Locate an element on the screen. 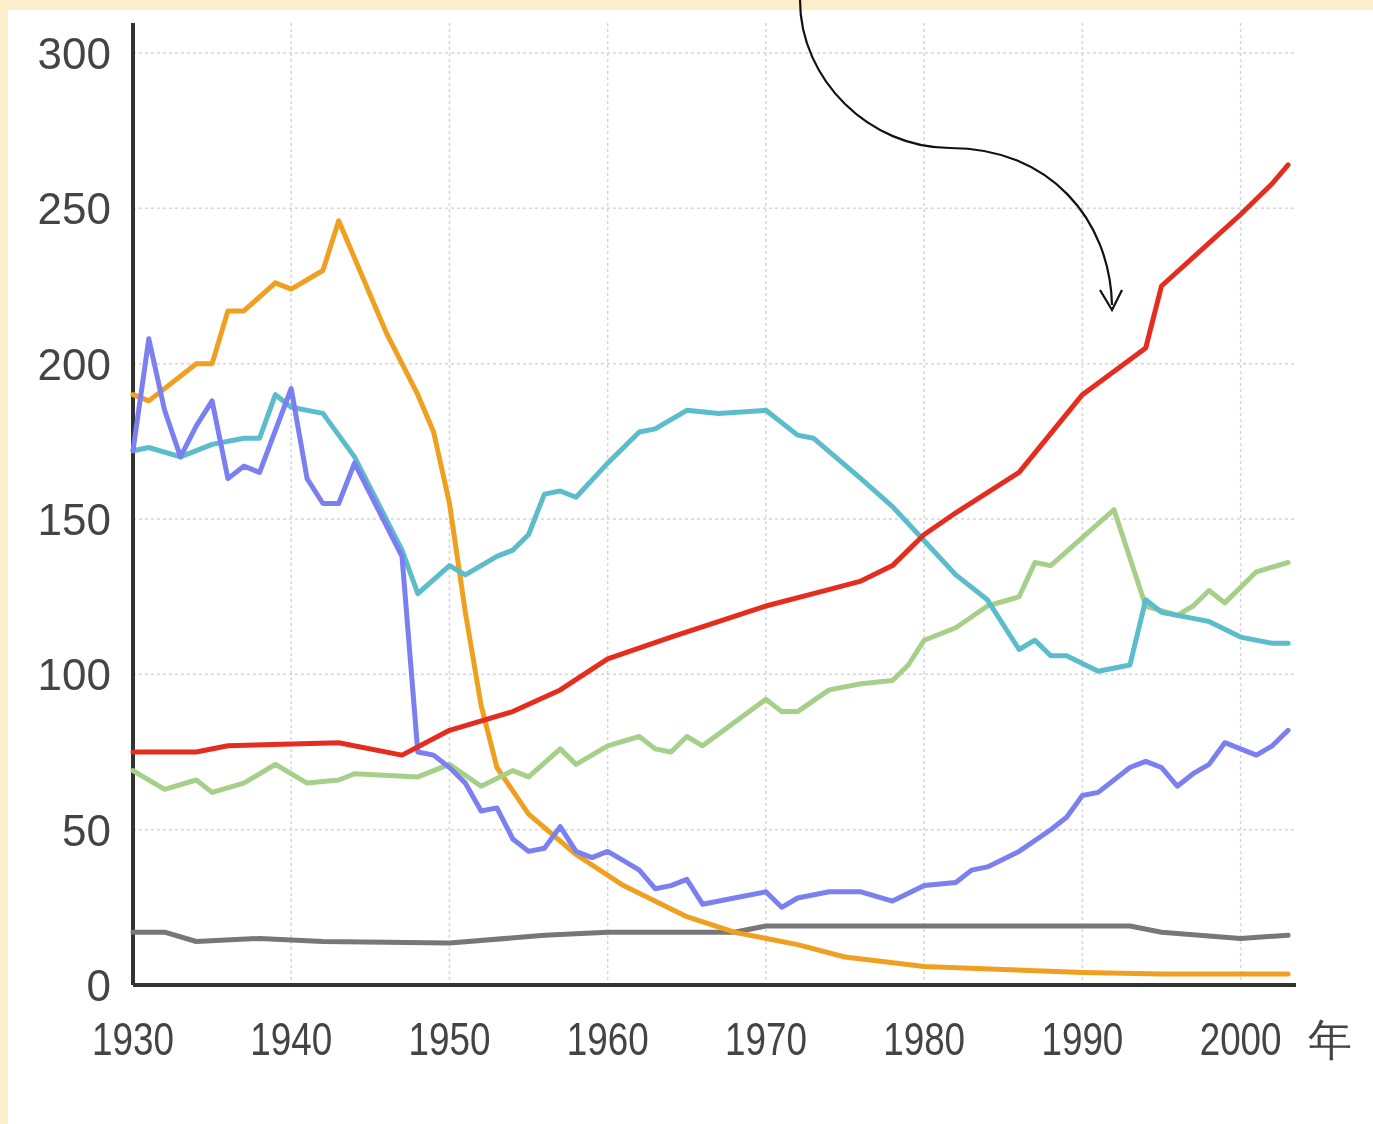 Image resolution: width=1373 pixels, height=1124 pixels. x-tick-label: 1980 is located at coordinates (924, 1039).